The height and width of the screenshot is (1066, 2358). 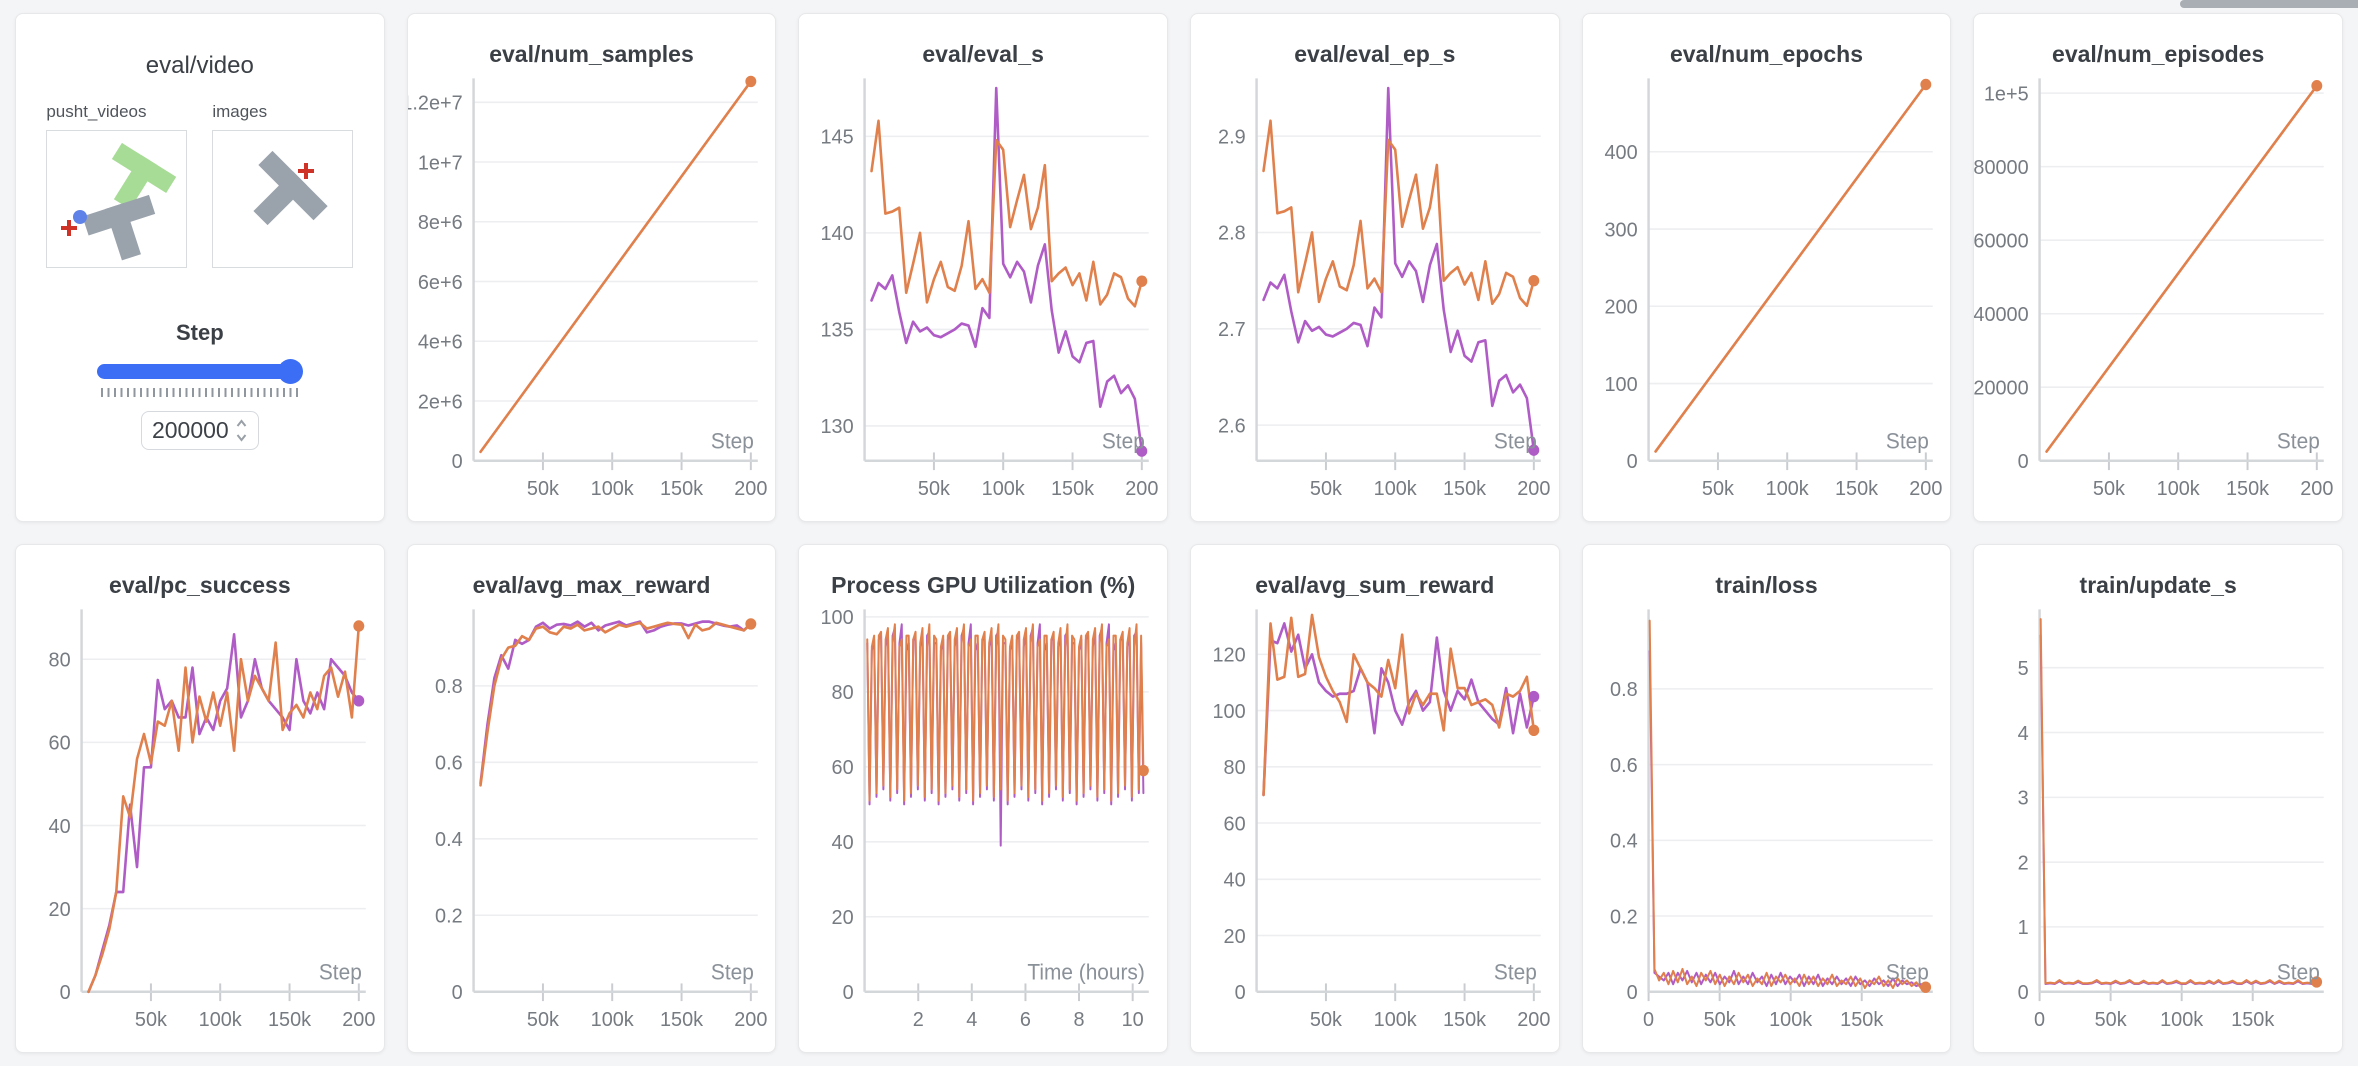 I want to click on svg-text: 1, so click(x=2023, y=928).